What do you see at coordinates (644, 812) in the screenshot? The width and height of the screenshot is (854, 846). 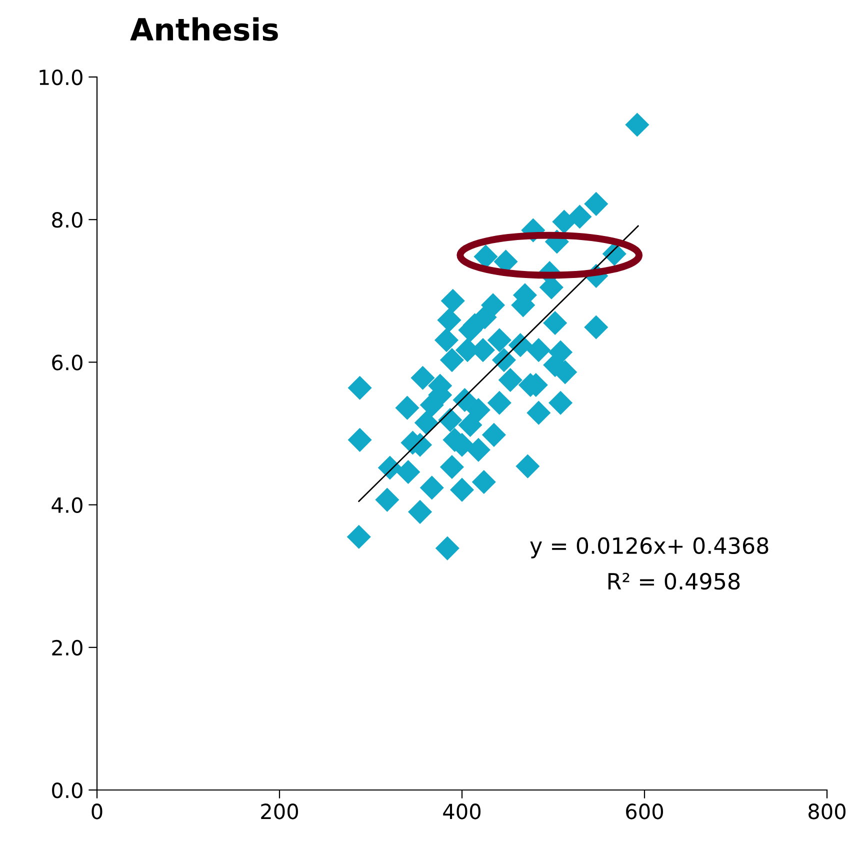 I see `x-tick-label: 600` at bounding box center [644, 812].